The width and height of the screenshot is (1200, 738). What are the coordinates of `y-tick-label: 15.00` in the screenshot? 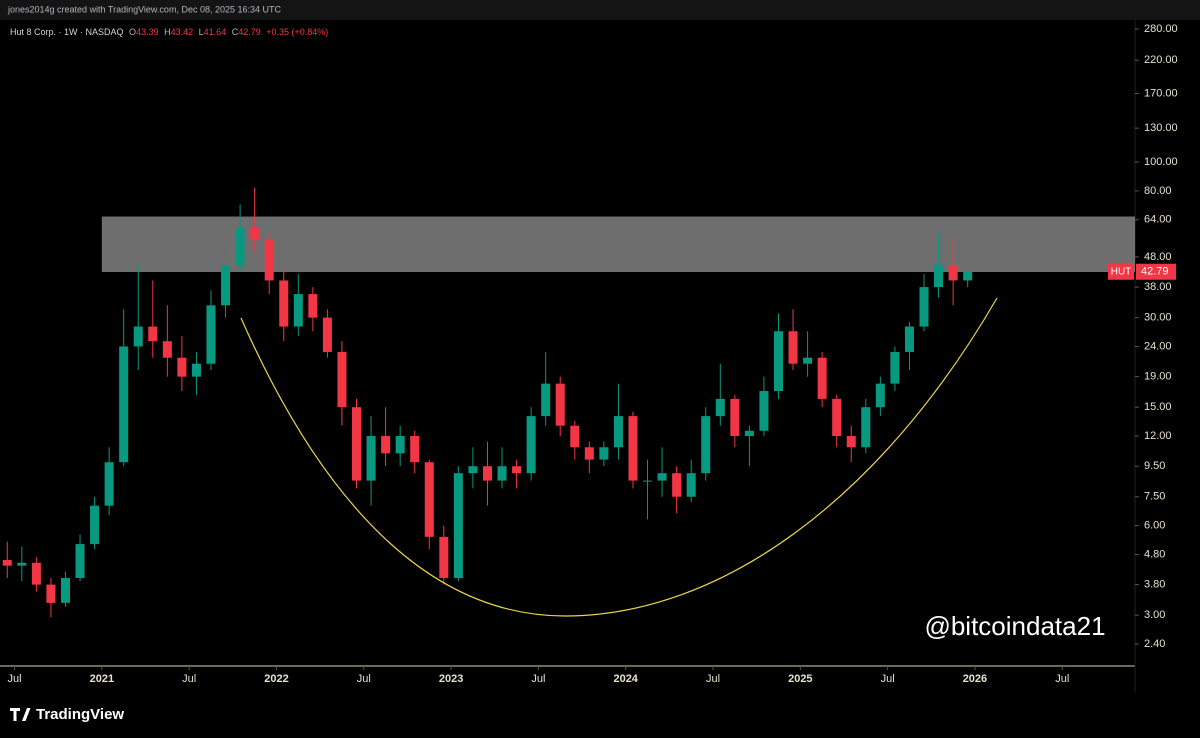 It's located at (1158, 407).